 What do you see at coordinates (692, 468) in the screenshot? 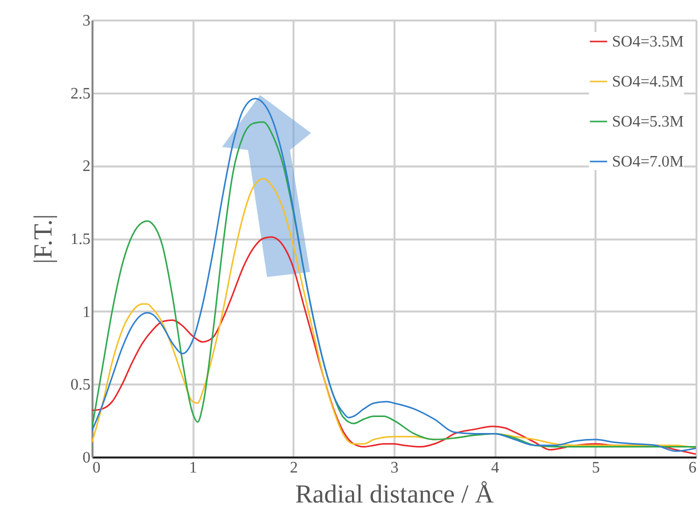
I see `x-tick-label: 6` at bounding box center [692, 468].